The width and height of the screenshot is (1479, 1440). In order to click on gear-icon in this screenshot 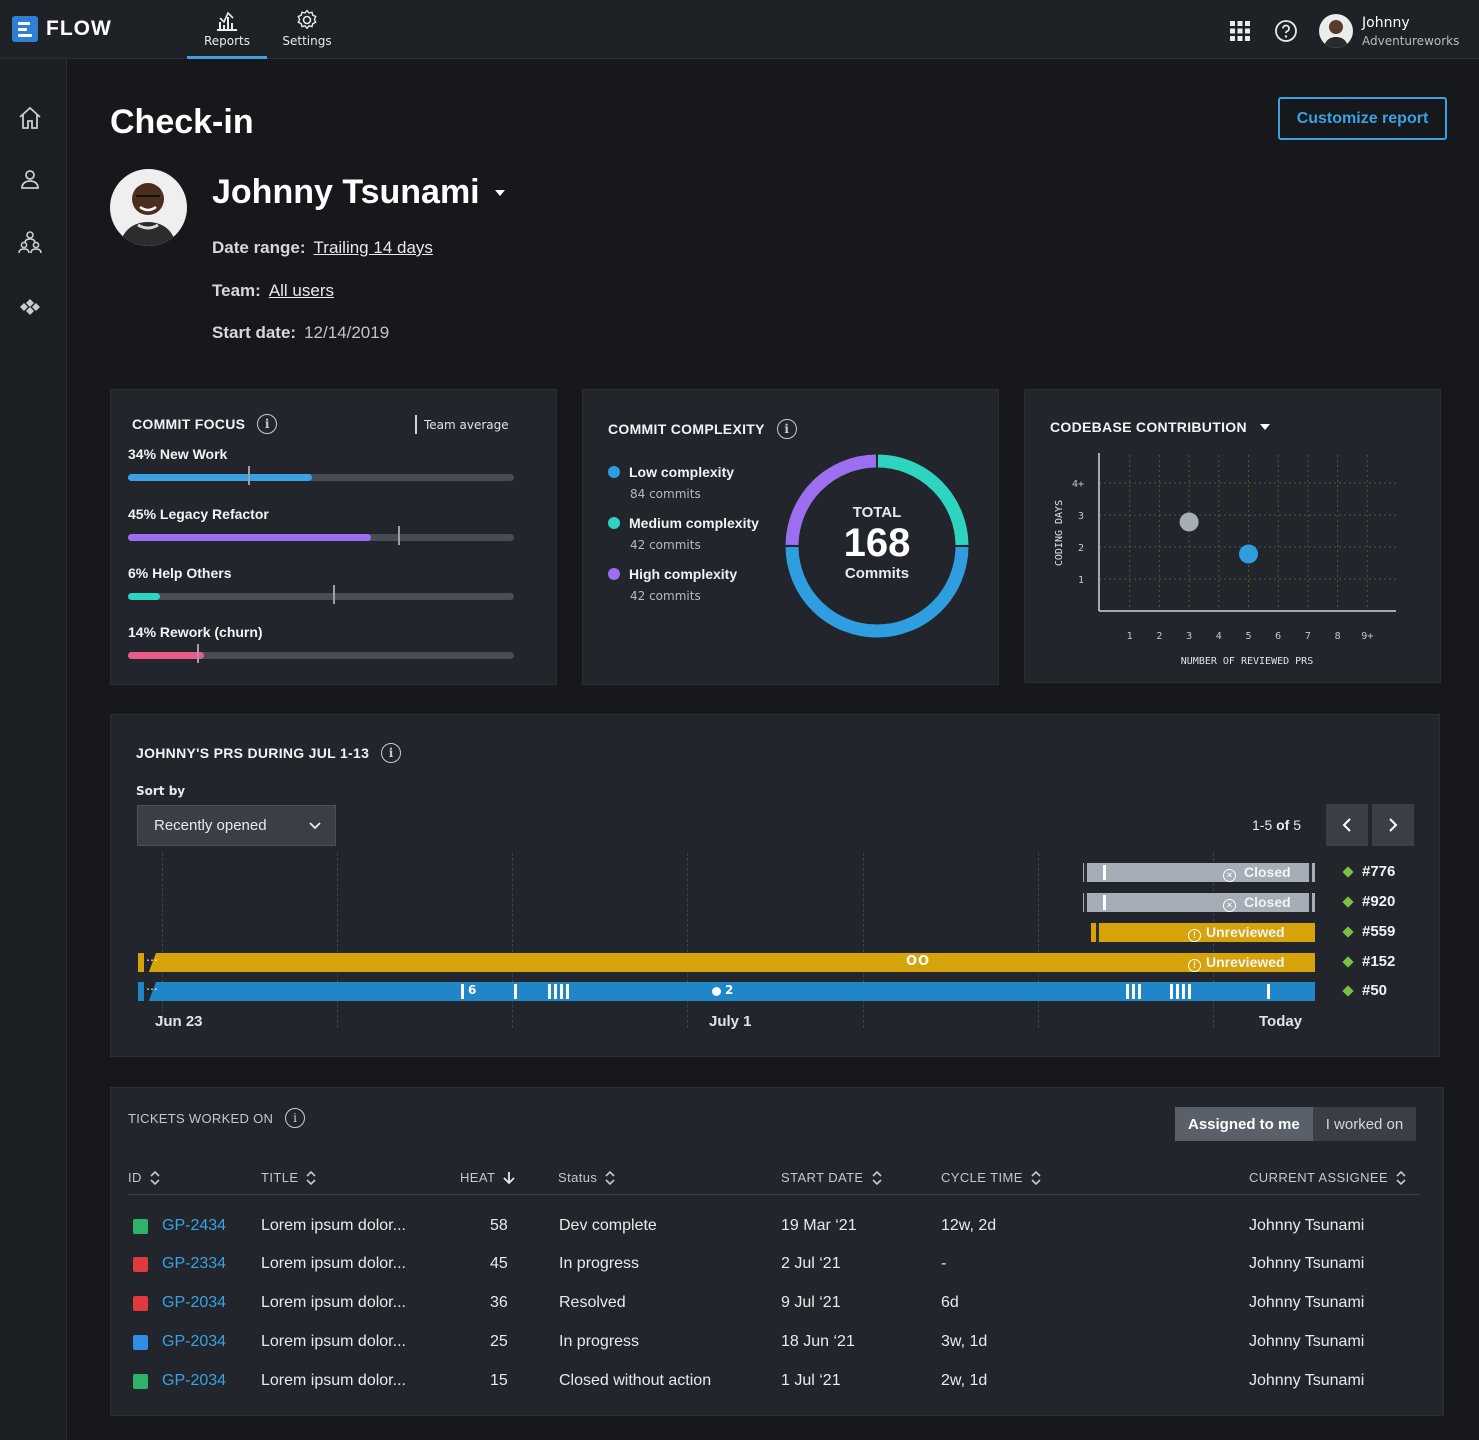, I will do `click(307, 19)`.